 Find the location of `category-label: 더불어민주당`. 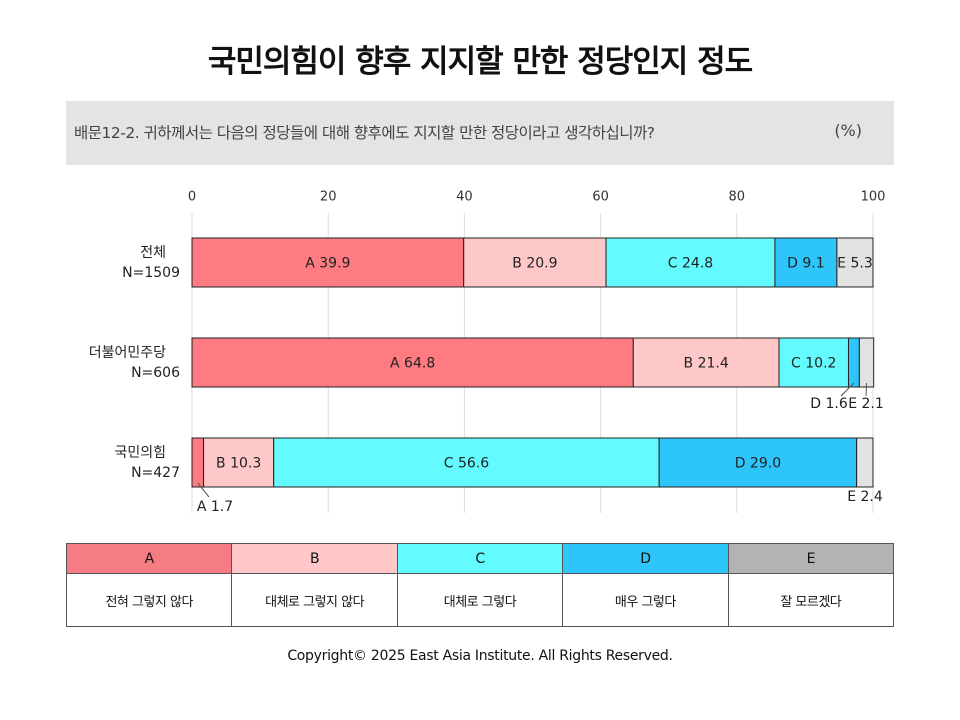

category-label: 더불어민주당 is located at coordinates (127, 353).